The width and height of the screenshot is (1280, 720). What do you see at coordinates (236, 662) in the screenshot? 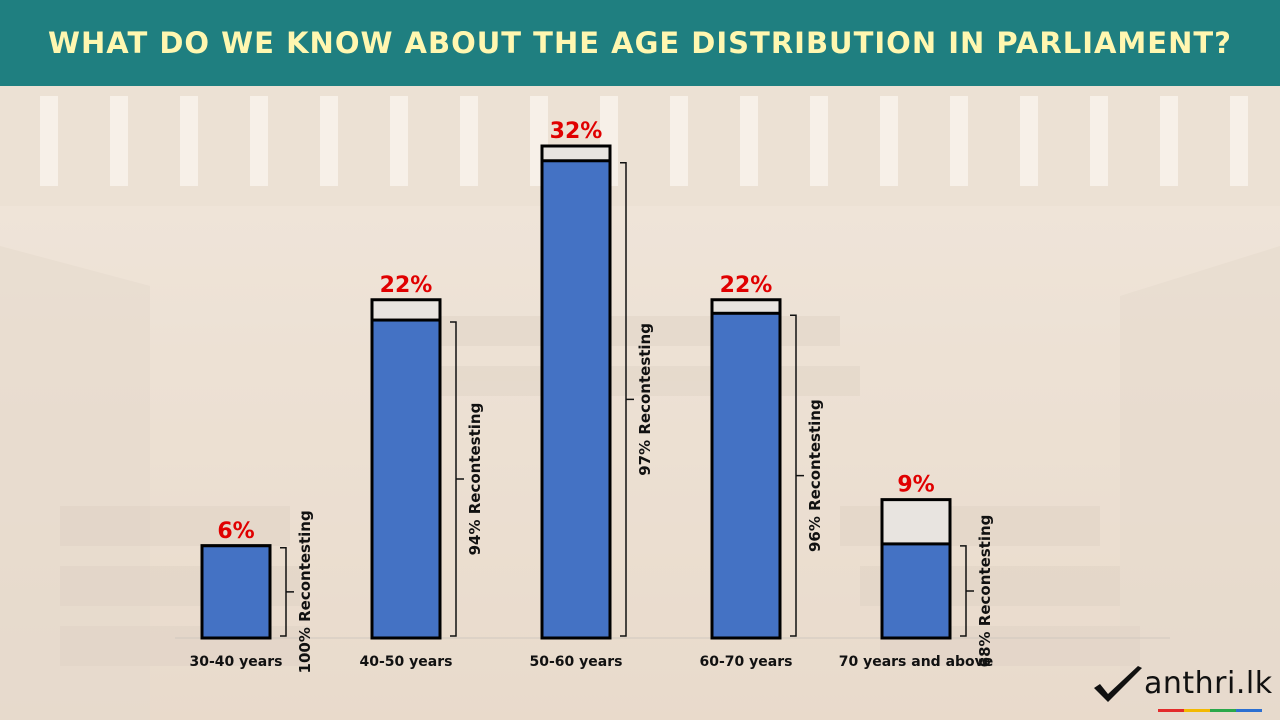
I see `category-label: 30-40 years` at bounding box center [236, 662].